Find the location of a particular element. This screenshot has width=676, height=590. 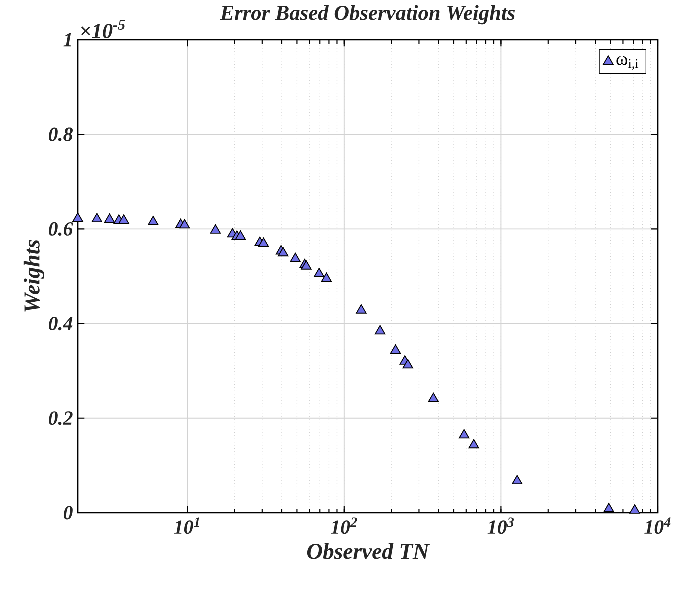

y-tick-label: 1 is located at coordinates (68, 40).